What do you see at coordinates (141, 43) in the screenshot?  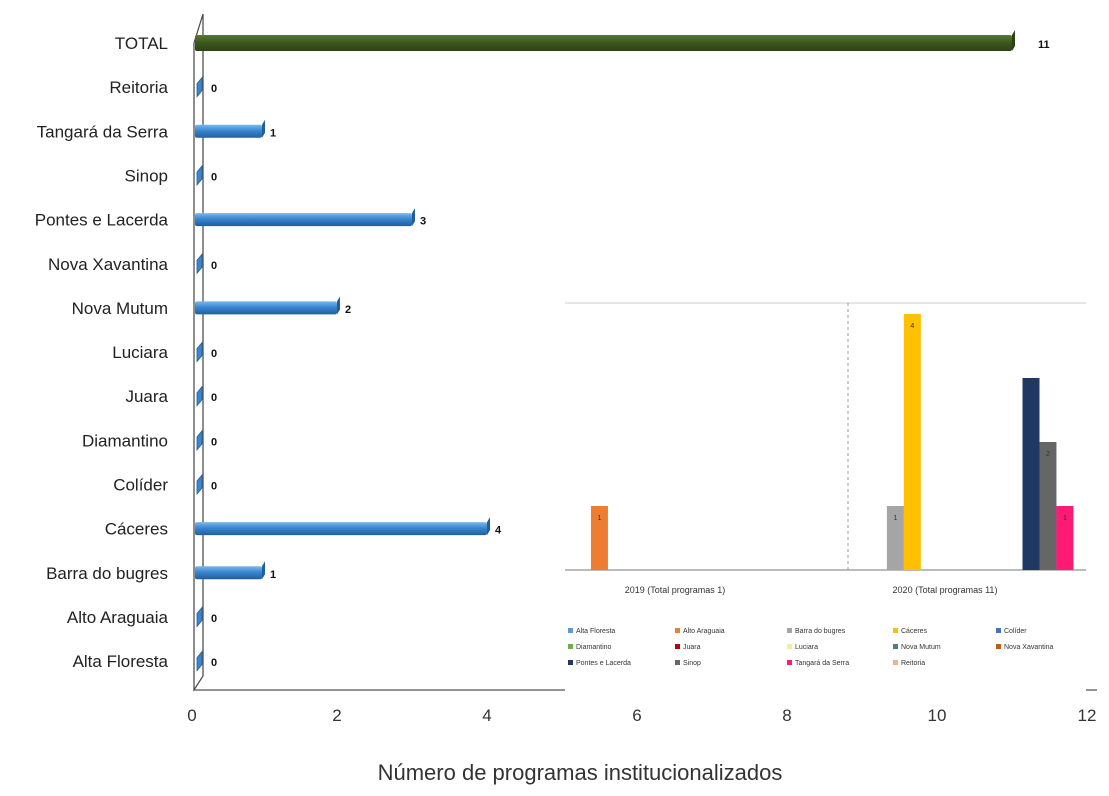 I see `category-label: TOTAL` at bounding box center [141, 43].